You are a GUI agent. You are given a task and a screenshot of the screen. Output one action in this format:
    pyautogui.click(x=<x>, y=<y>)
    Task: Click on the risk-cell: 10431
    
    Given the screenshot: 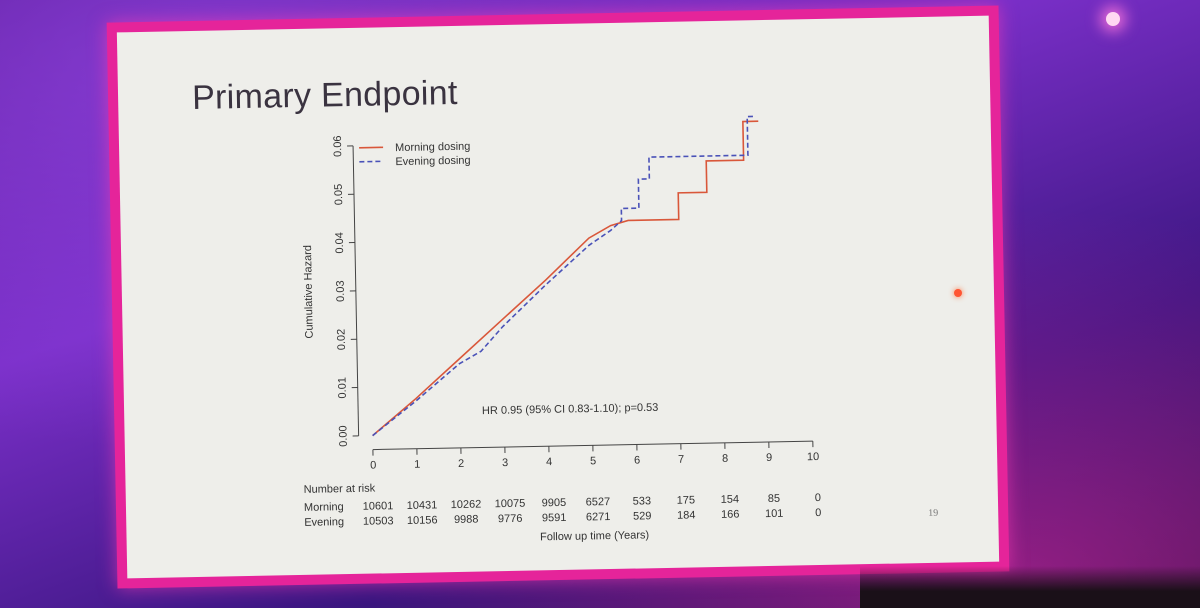 What is the action you would take?
    pyautogui.click(x=422, y=505)
    